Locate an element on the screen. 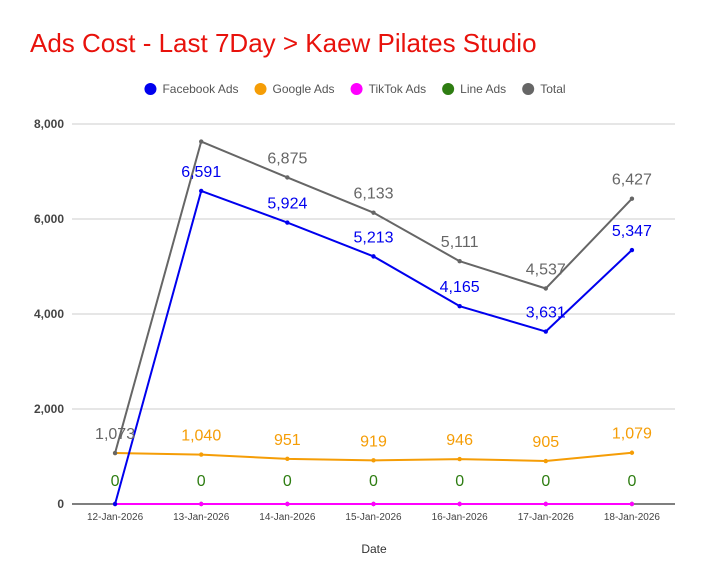  y-tick-label: 4,000 is located at coordinates (49, 314).